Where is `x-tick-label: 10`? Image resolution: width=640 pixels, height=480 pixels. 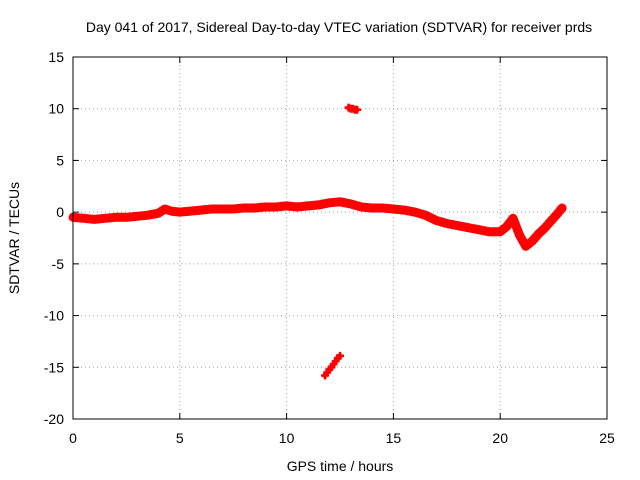
x-tick-label: 10 is located at coordinates (287, 438).